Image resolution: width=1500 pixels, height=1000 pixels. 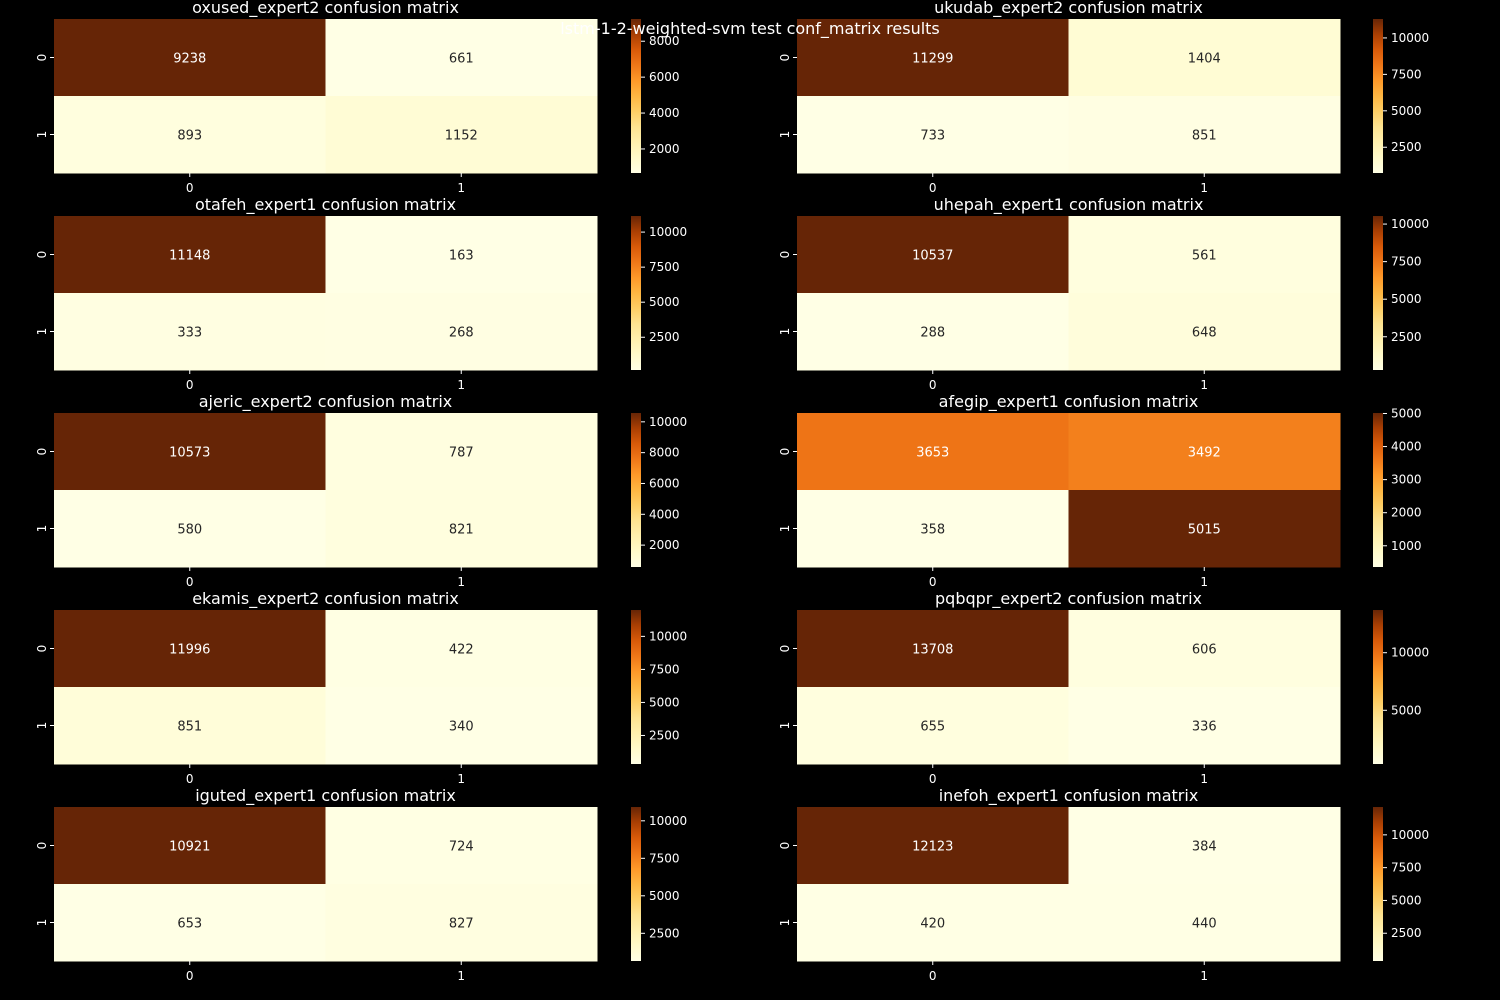 I want to click on cell-value-label: 358, so click(x=932, y=530).